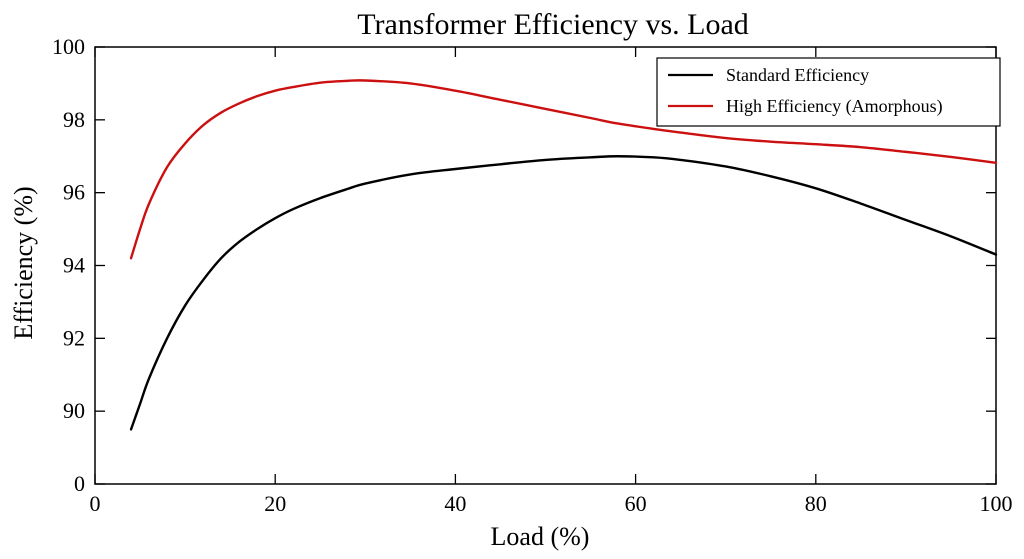 This screenshot has width=1024, height=559. What do you see at coordinates (74, 119) in the screenshot?
I see `y-tick-label-98: 98` at bounding box center [74, 119].